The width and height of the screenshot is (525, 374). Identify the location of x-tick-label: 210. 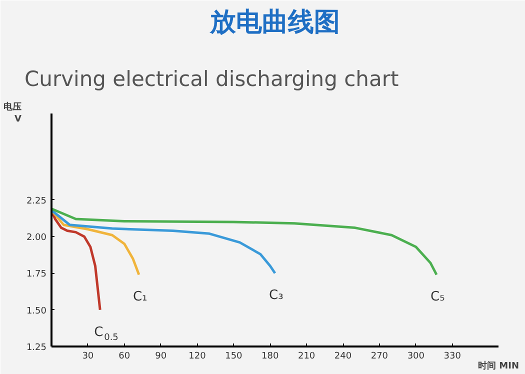
(307, 357).